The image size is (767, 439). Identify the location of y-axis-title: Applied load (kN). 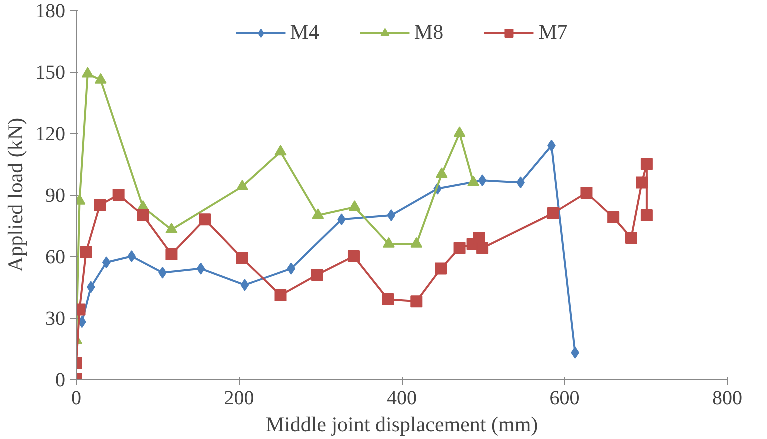
(16, 195).